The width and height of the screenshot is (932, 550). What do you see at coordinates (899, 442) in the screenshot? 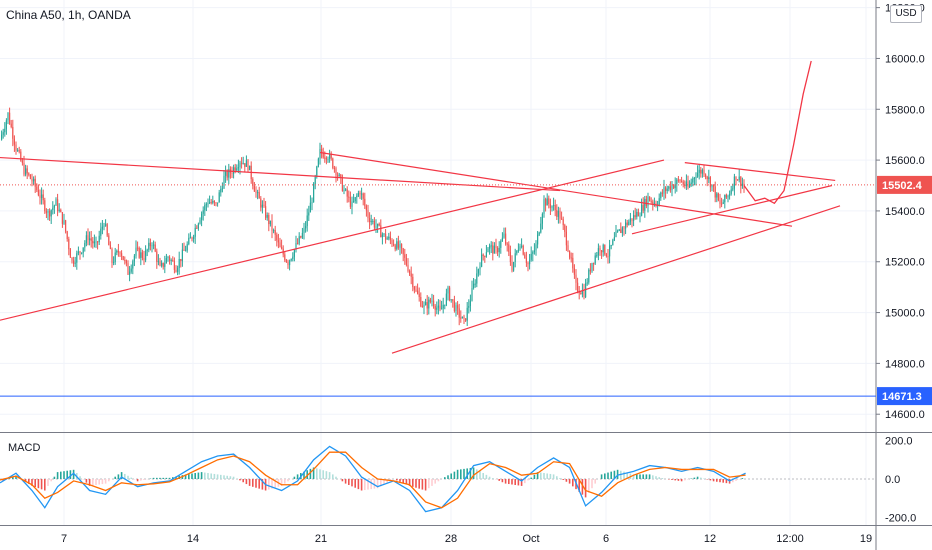
I see `macd-y-tick-label-0: 200.0` at bounding box center [899, 442].